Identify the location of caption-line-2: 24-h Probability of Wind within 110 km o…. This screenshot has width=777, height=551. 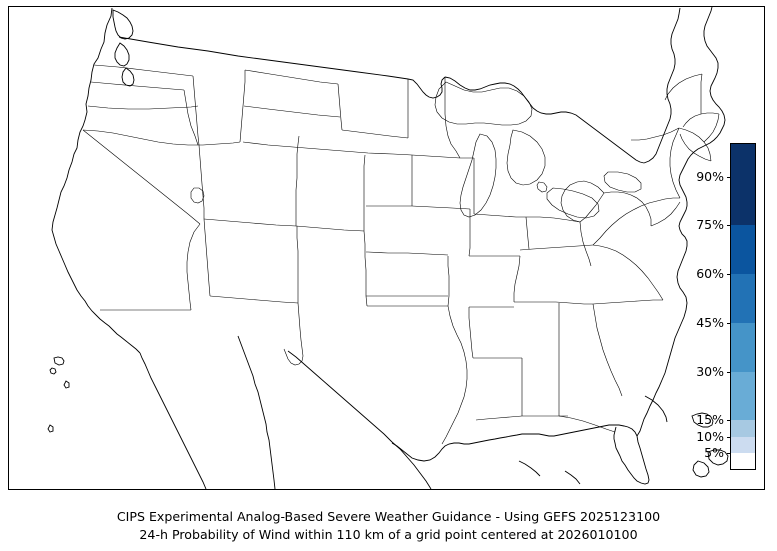
(388, 534).